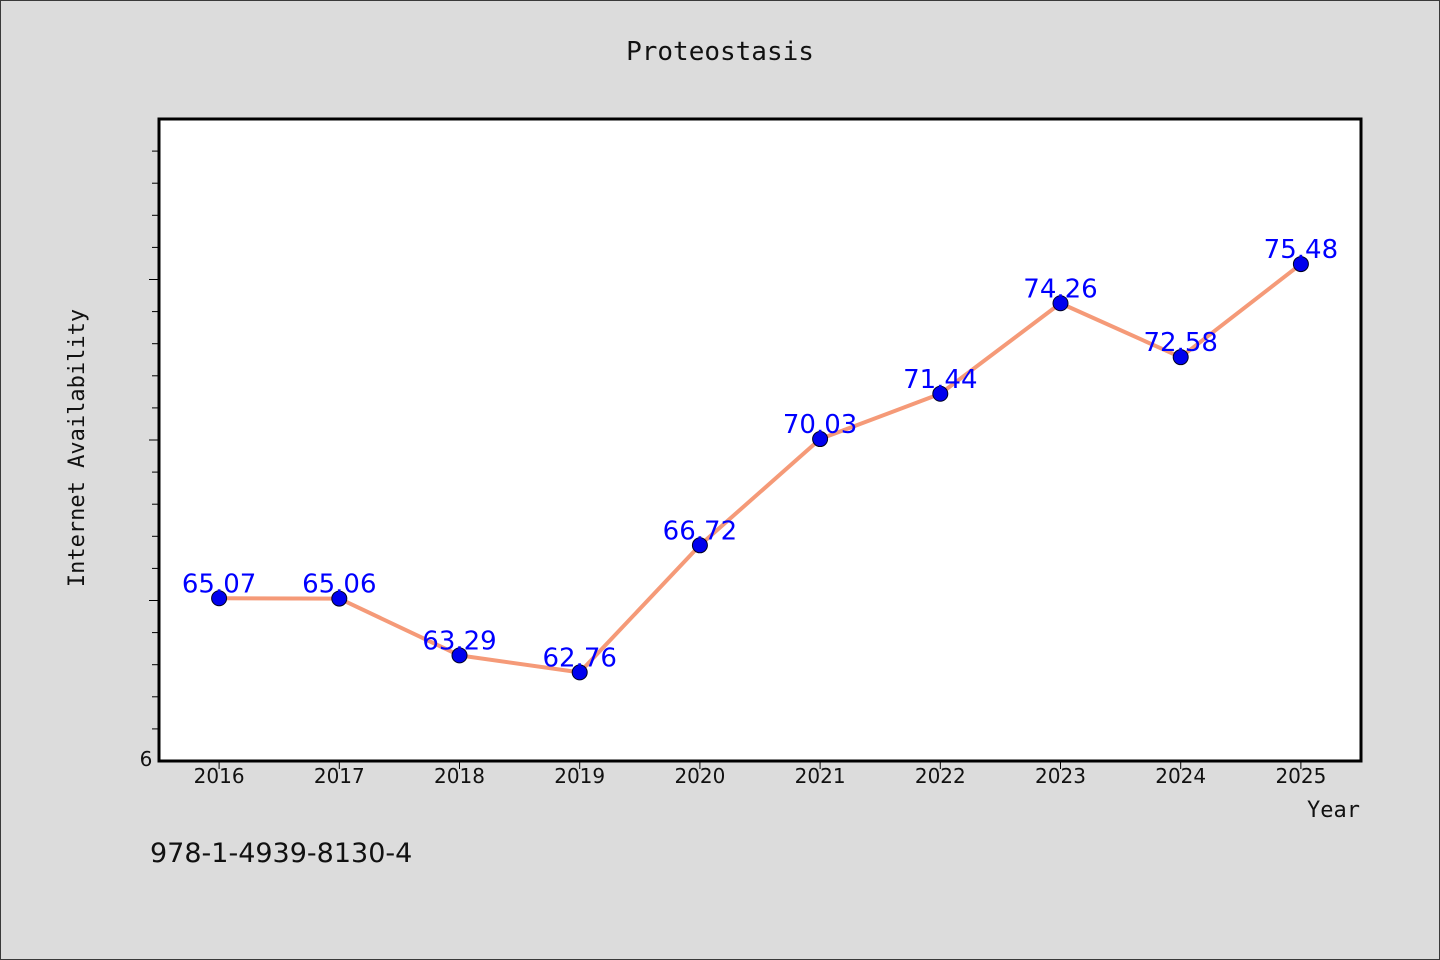  What do you see at coordinates (339, 776) in the screenshot?
I see `x-tick-label: 2017` at bounding box center [339, 776].